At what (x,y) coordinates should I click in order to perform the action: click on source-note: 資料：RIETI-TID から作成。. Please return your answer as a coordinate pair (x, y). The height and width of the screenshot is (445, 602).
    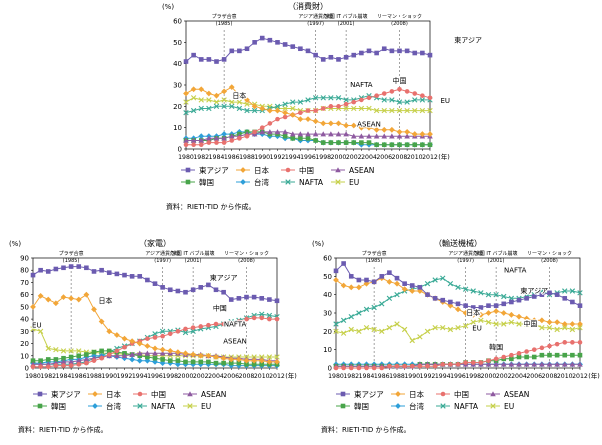
    Looking at the image, I should click on (63, 429).